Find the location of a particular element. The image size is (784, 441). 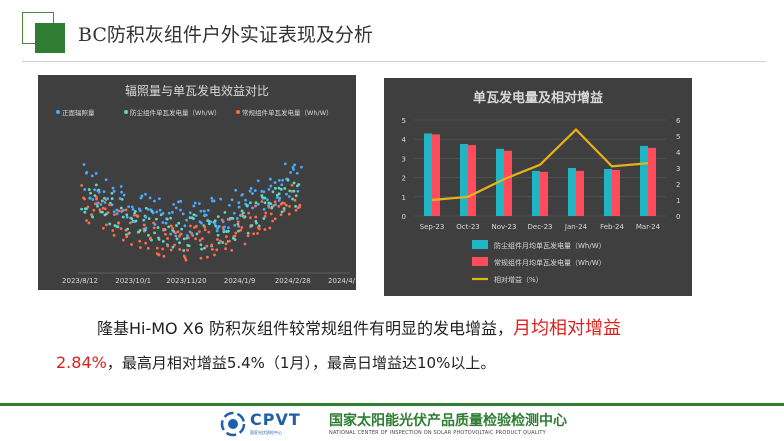

bar-legend-label: 防尘组件月均单瓦发电量（Wh/W） is located at coordinates (550, 245).